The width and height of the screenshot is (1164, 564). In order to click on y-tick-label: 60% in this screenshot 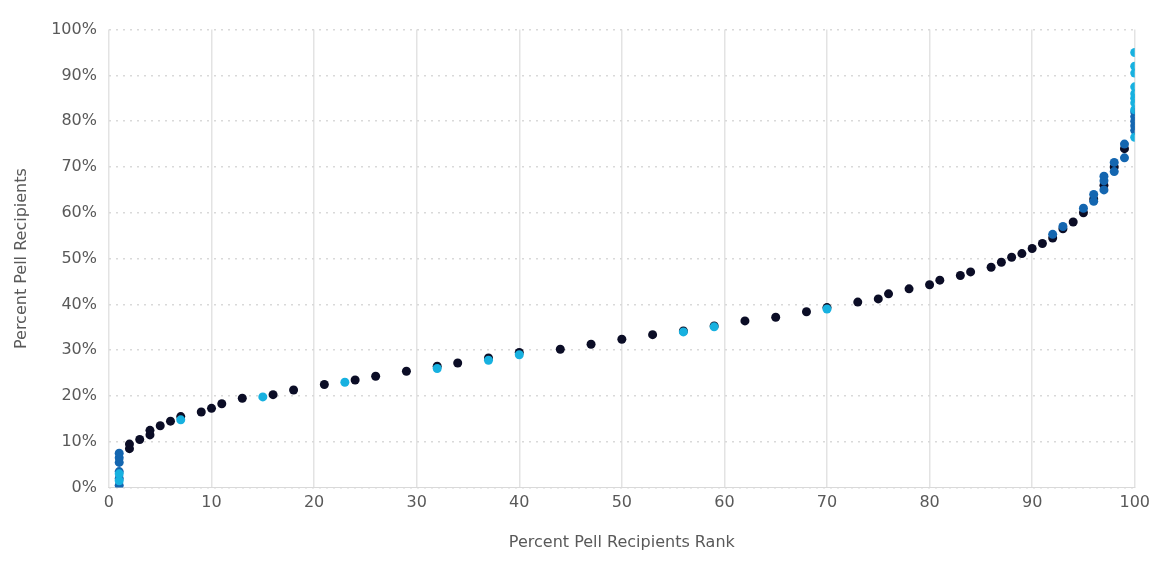, I will do `click(79, 211)`.